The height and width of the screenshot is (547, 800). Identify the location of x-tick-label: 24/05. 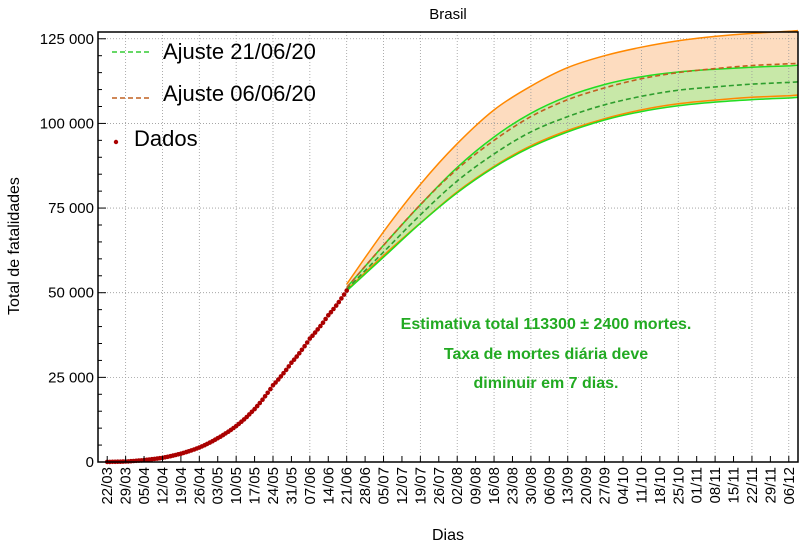
(273, 486).